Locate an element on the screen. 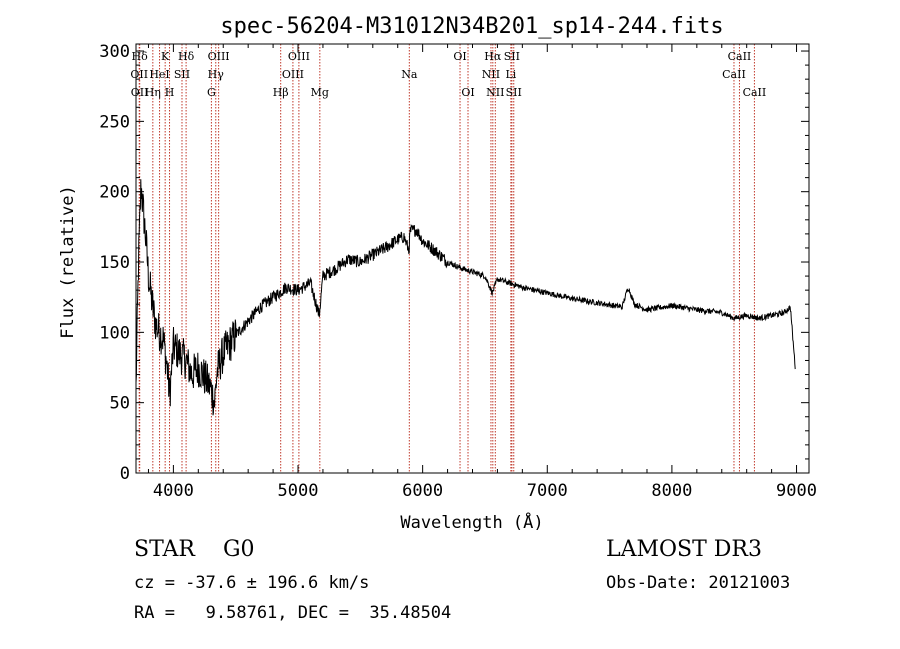  x-tick-label-1: 5000 is located at coordinates (298, 491).